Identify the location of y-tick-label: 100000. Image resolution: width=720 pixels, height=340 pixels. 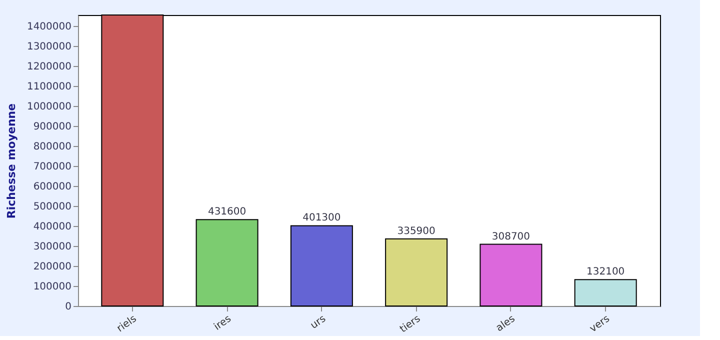
(52, 287).